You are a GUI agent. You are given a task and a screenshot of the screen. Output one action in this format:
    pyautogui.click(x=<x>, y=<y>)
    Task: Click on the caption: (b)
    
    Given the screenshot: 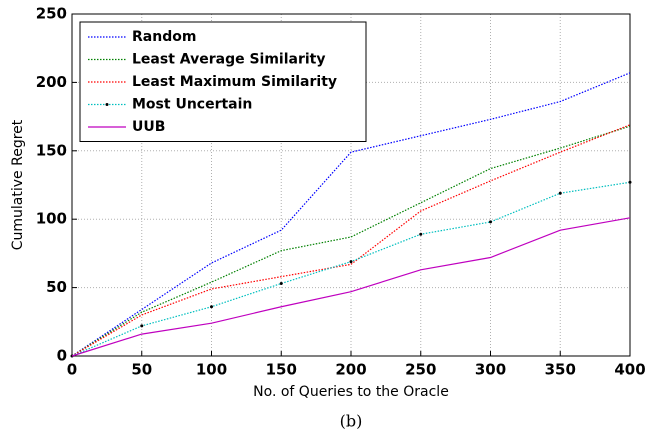 What is the action you would take?
    pyautogui.click(x=351, y=421)
    